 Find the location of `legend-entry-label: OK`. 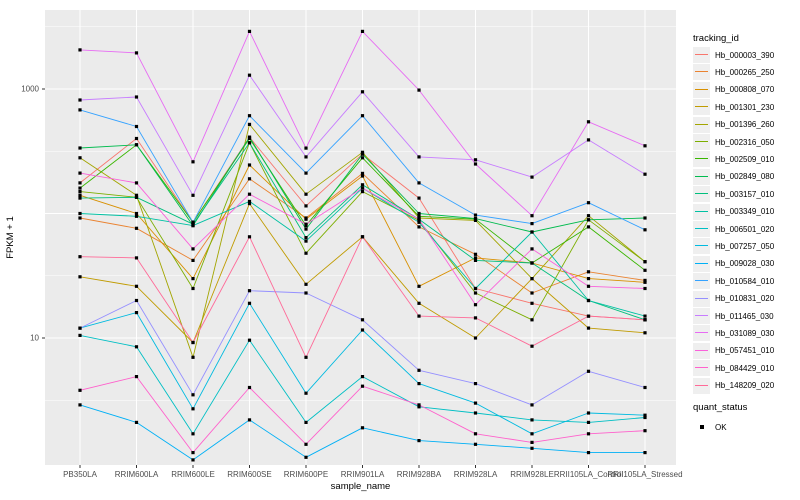

legend-entry-label: OK is located at coordinates (721, 427).